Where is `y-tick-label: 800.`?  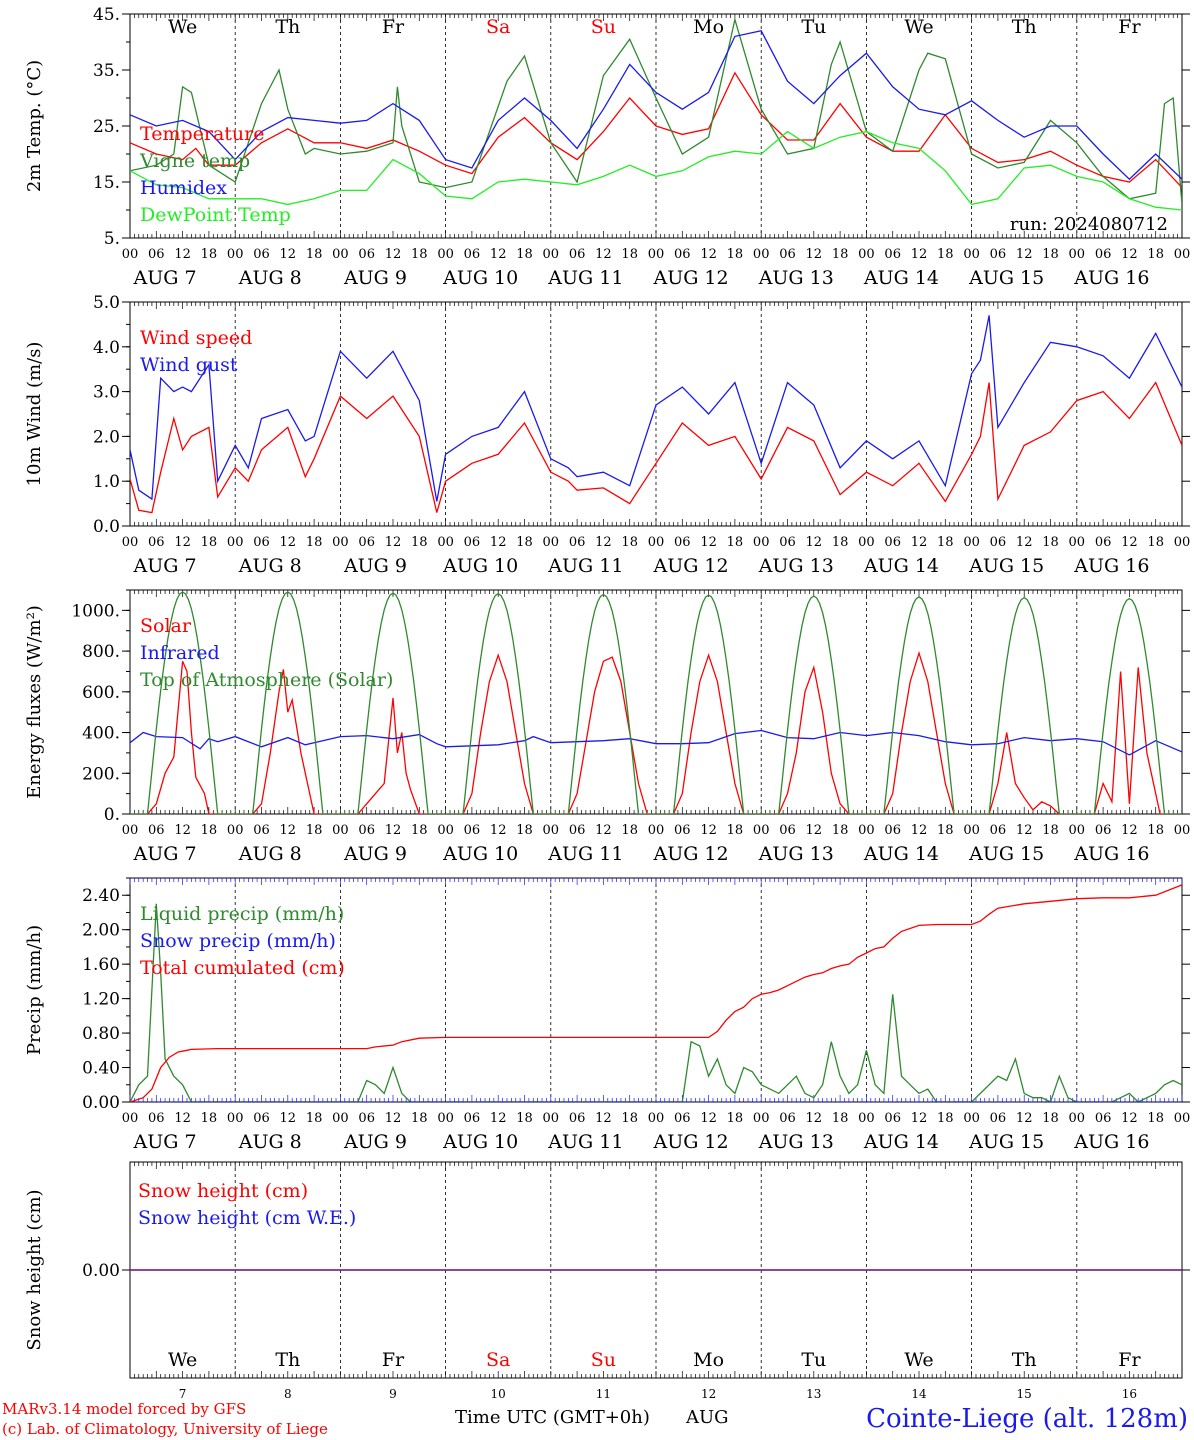 y-tick-label: 800. is located at coordinates (101, 652).